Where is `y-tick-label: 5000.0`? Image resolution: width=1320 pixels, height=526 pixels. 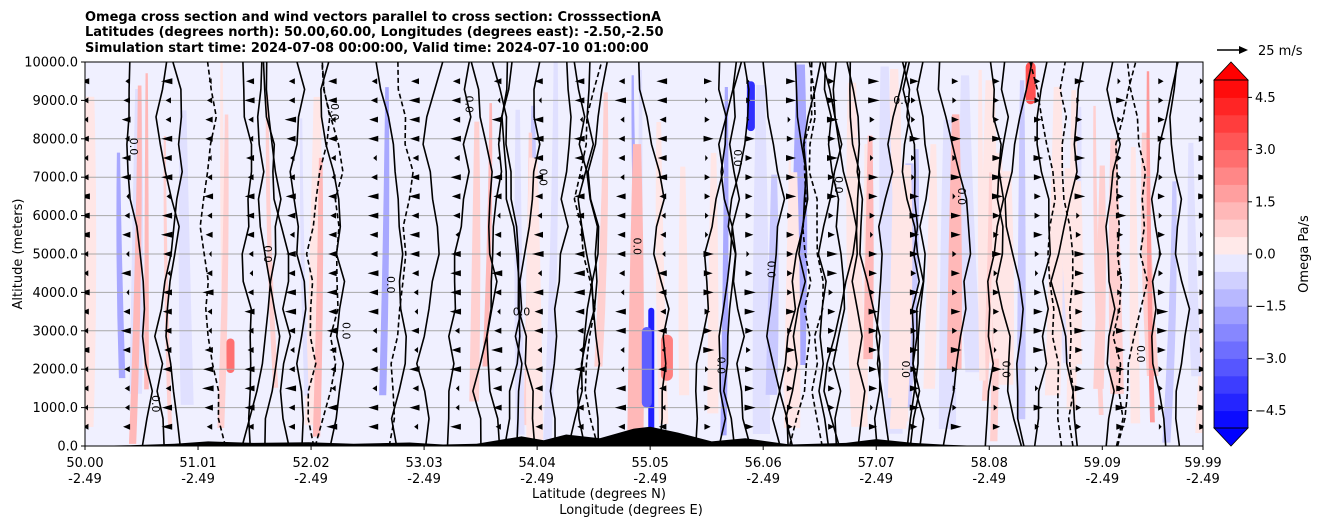
y-tick-label: 5000.0 is located at coordinates (56, 255).